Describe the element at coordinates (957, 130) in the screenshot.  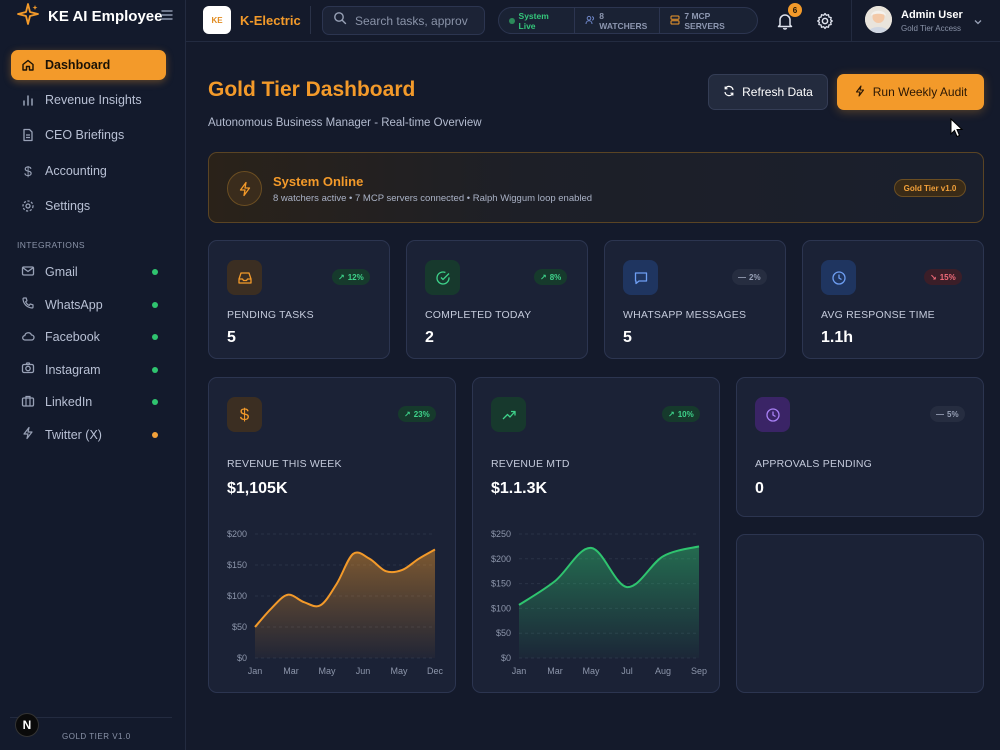
I see `mouse-cursor-icon` at that location.